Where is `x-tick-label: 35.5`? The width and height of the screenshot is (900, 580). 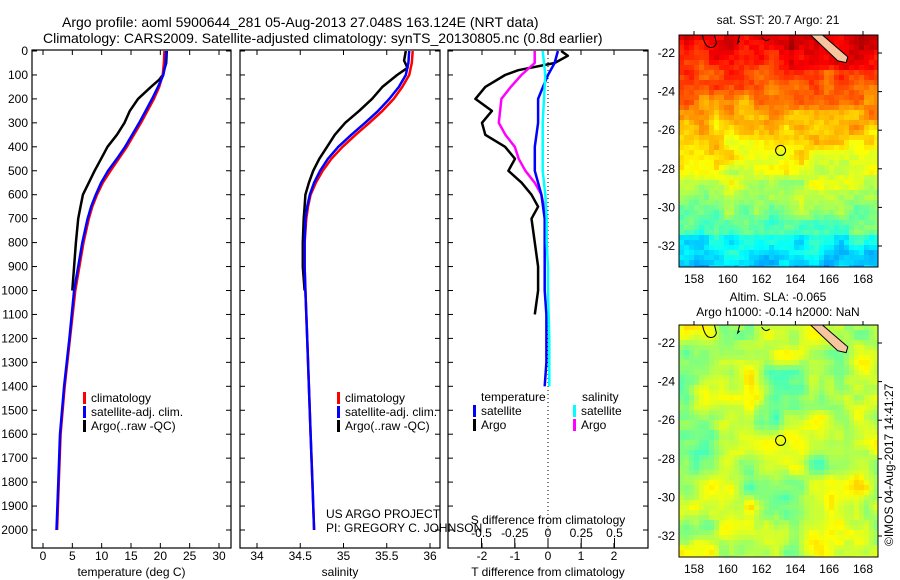
x-tick-label: 35.5 is located at coordinates (387, 556).